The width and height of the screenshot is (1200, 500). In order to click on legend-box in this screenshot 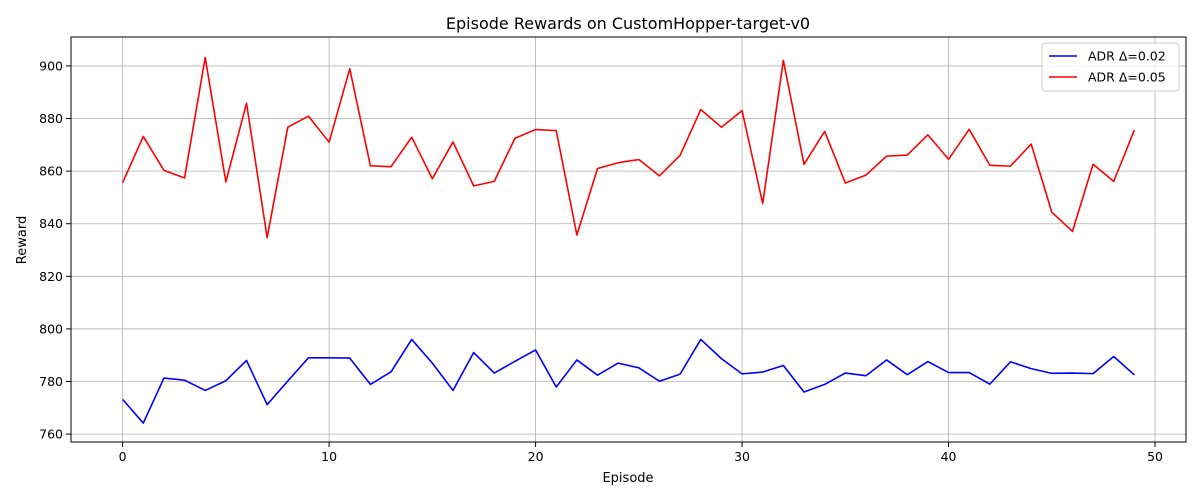, I will do `click(1110, 67)`.